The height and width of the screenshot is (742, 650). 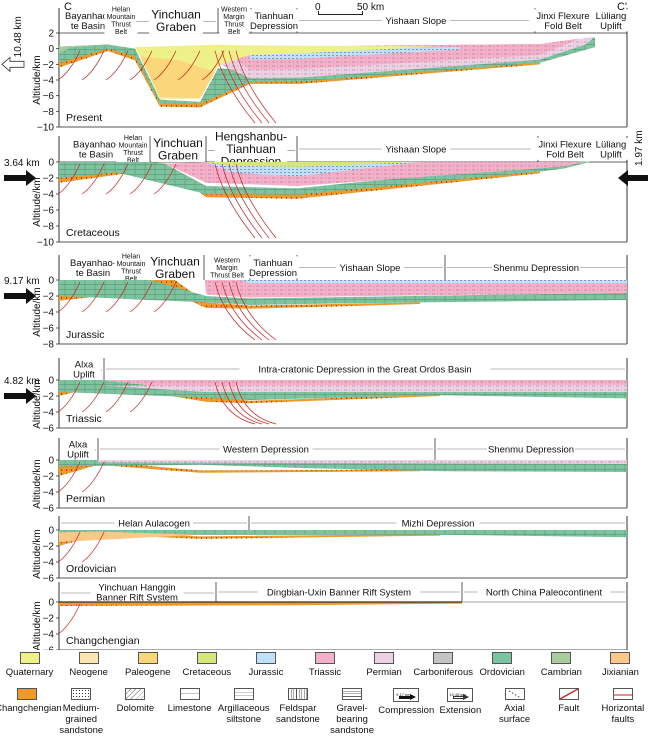 What do you see at coordinates (339, 592) in the screenshot?
I see `tectonic-unit-label: Dingbian-Uxin Banner Rift System` at bounding box center [339, 592].